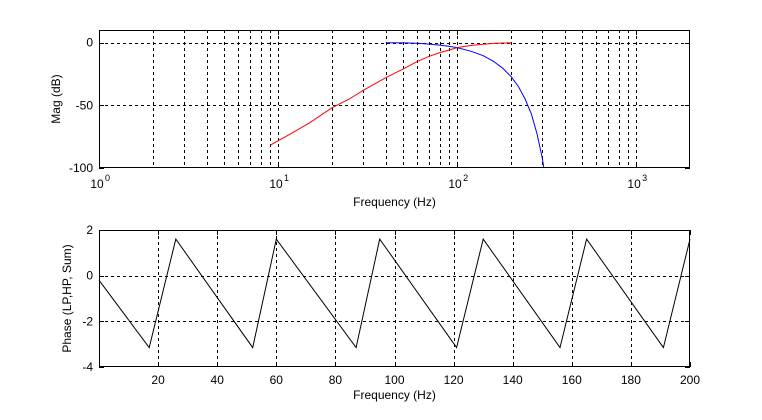  Describe the element at coordinates (454, 380) in the screenshot. I see `x-tick-label: 120` at that location.